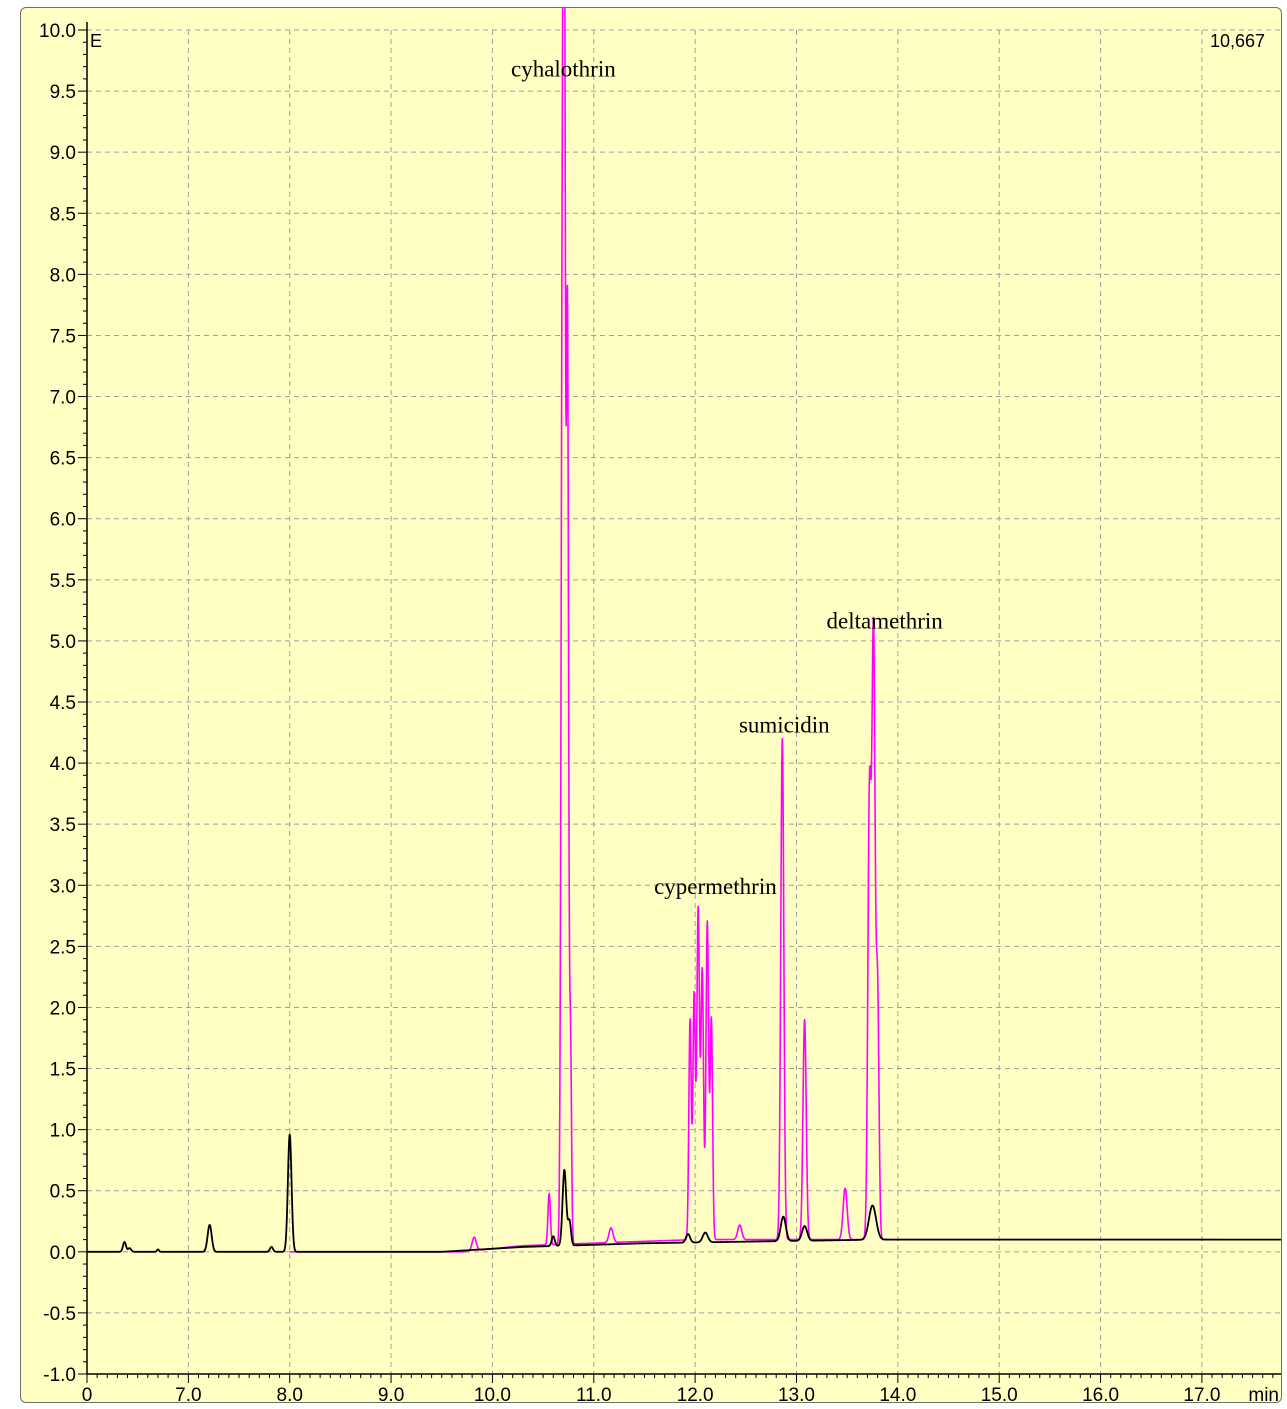 The height and width of the screenshot is (1409, 1287). Describe the element at coordinates (695, 1394) in the screenshot. I see `x-tick-label: 12.0` at that location.